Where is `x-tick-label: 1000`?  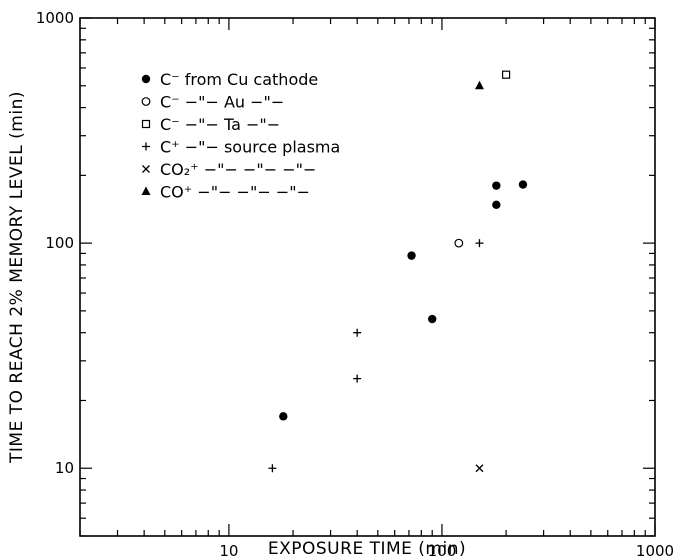
x-tick-label: 1000 is located at coordinates (655, 550).